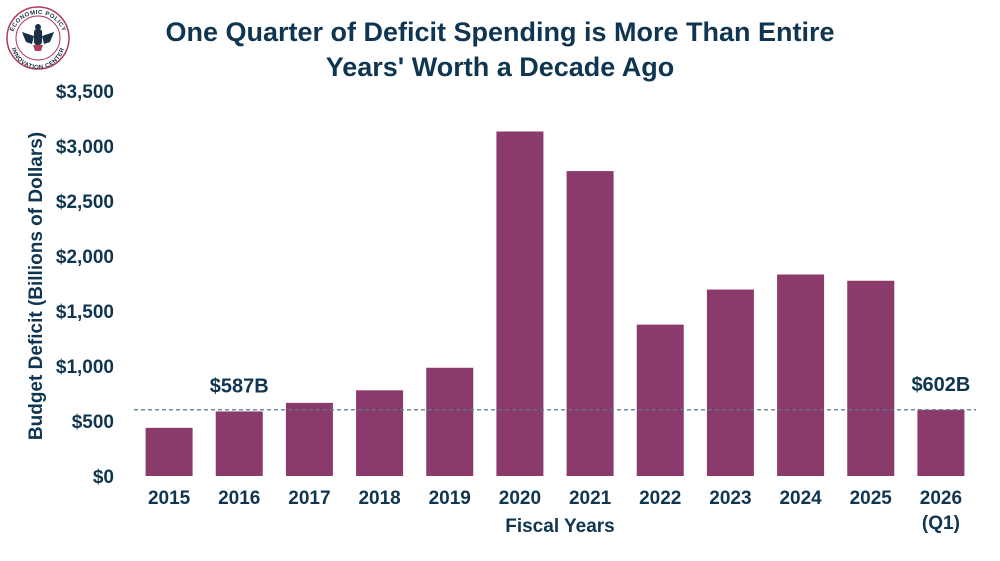 The height and width of the screenshot is (561, 1000). Describe the element at coordinates (801, 375) in the screenshot. I see `bar-2024` at that location.